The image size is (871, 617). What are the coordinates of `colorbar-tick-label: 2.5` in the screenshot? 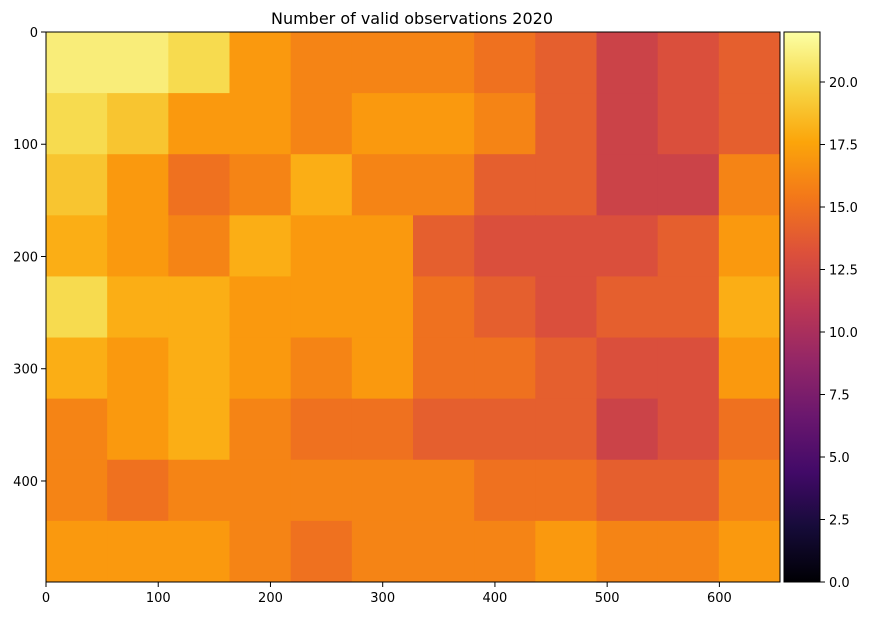 It's located at (839, 521).